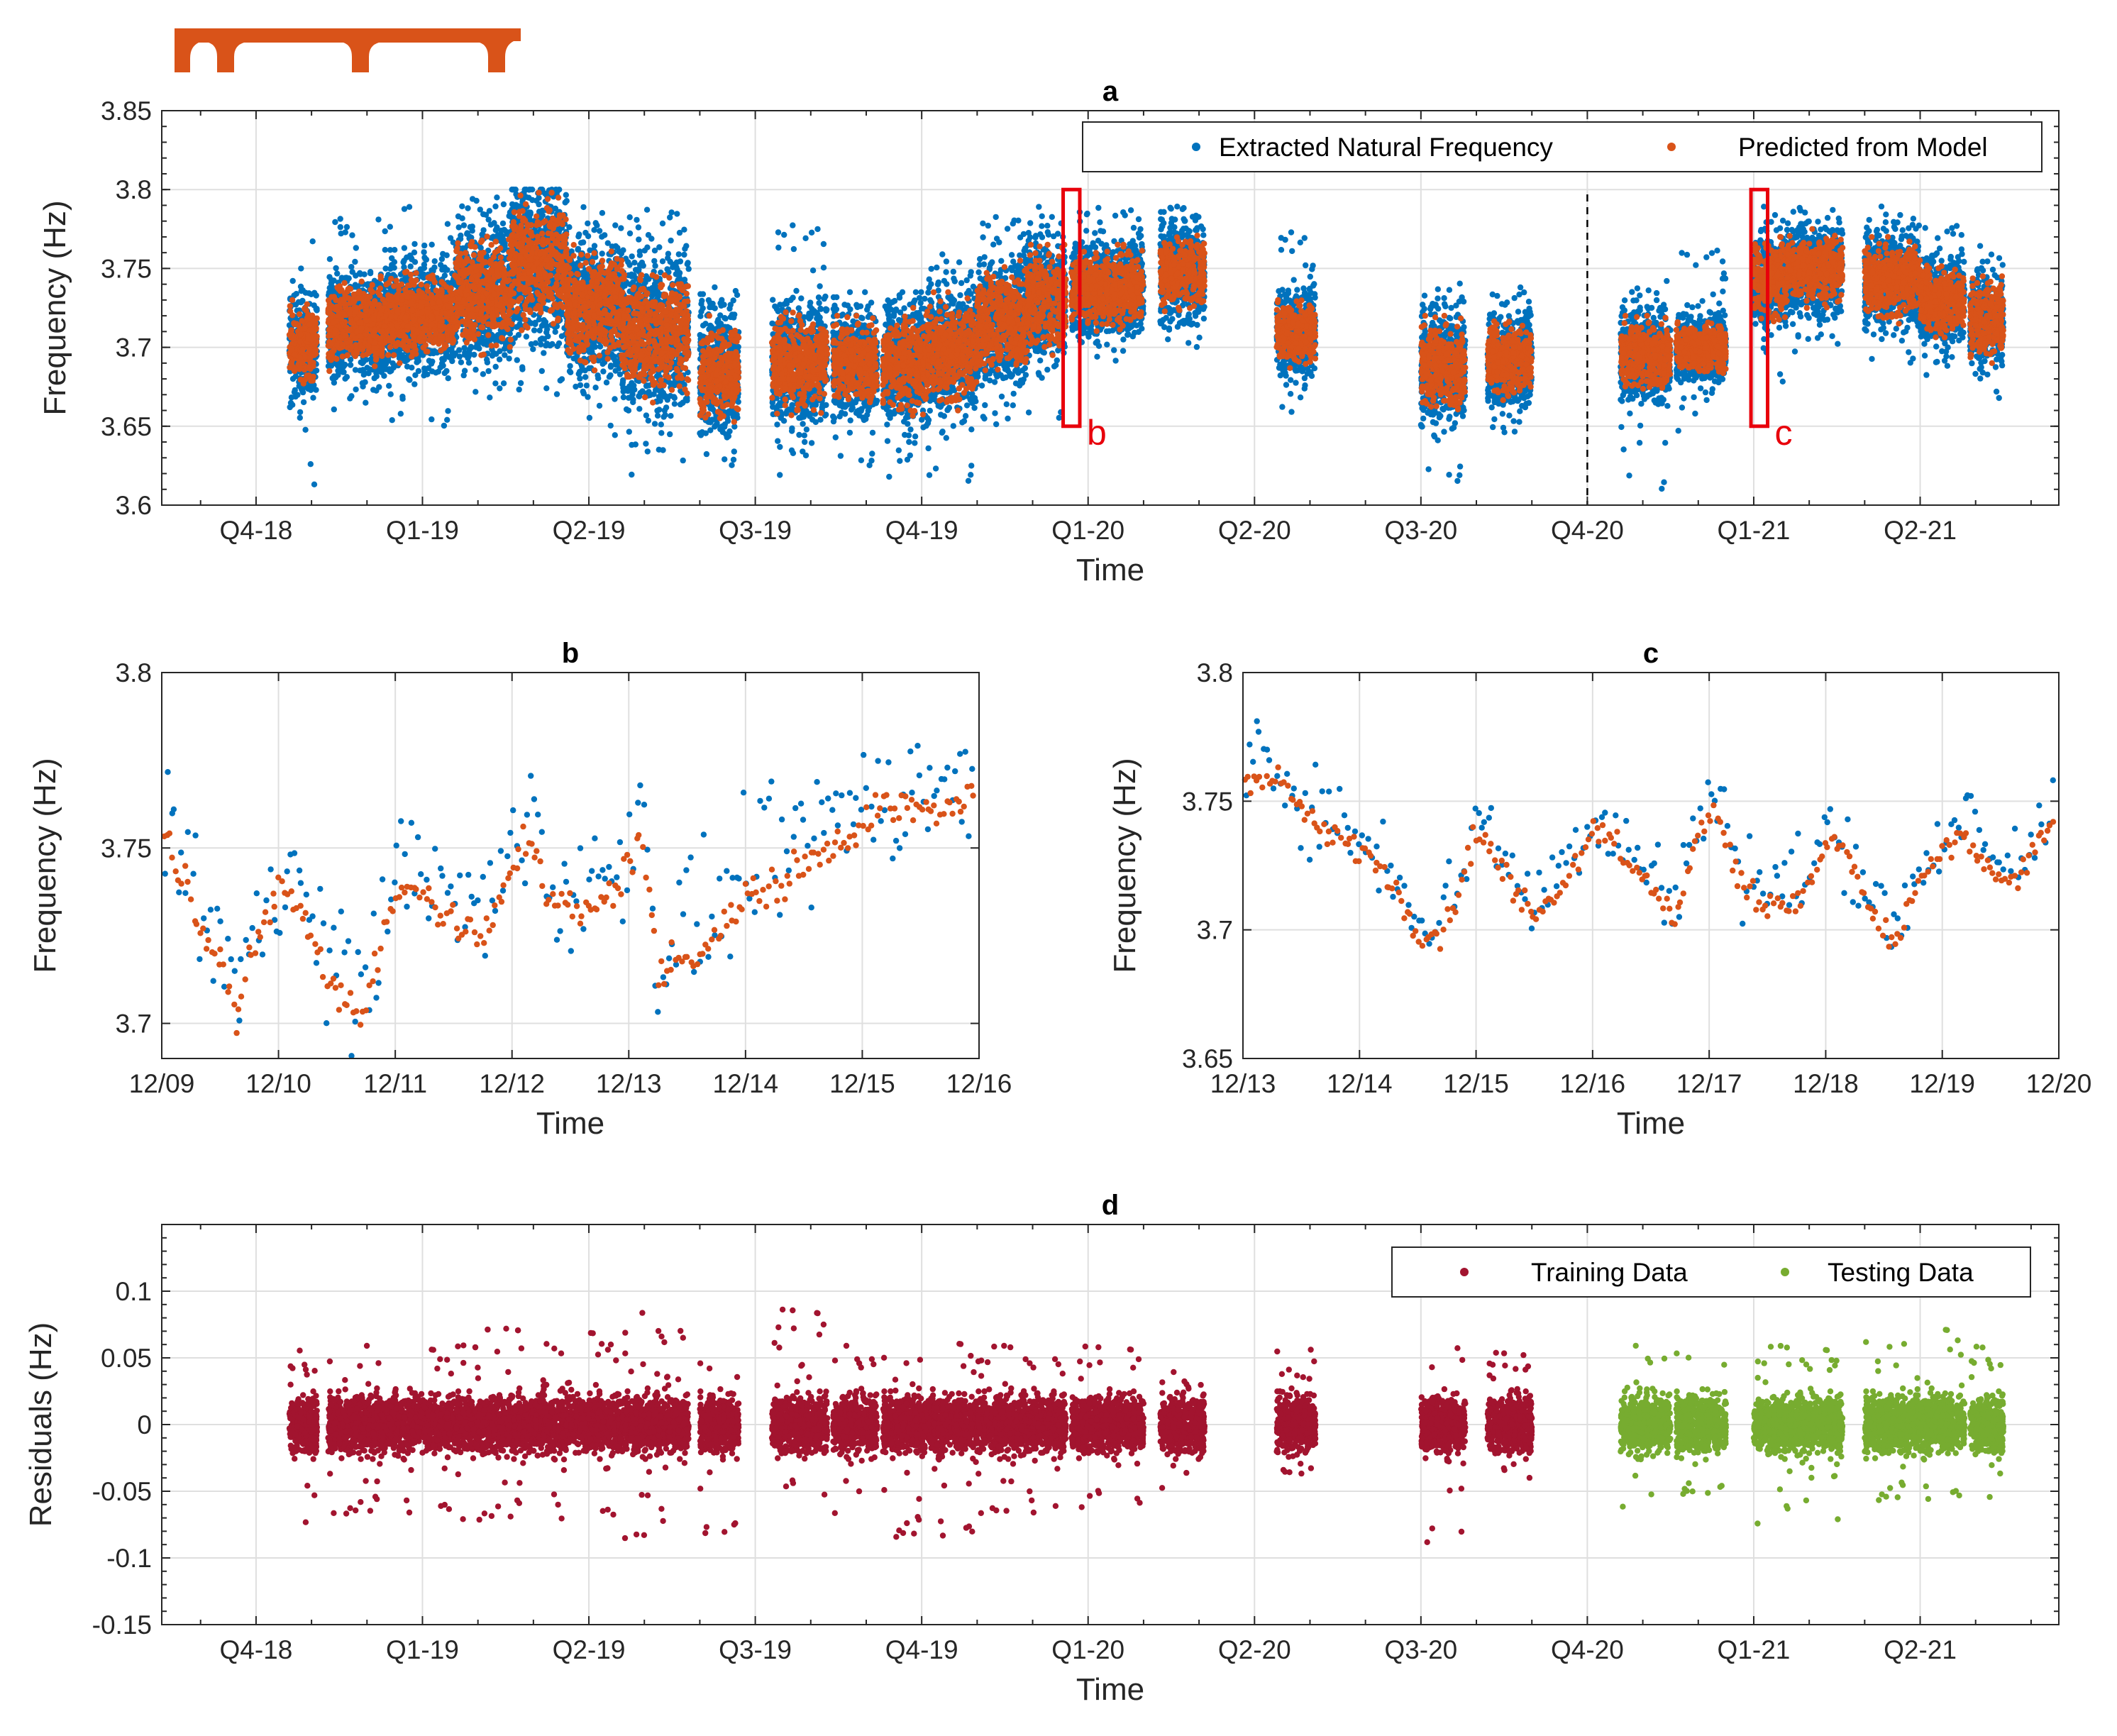 The height and width of the screenshot is (1736, 2117). What do you see at coordinates (348, 50) in the screenshot?
I see `bridge-icon` at bounding box center [348, 50].